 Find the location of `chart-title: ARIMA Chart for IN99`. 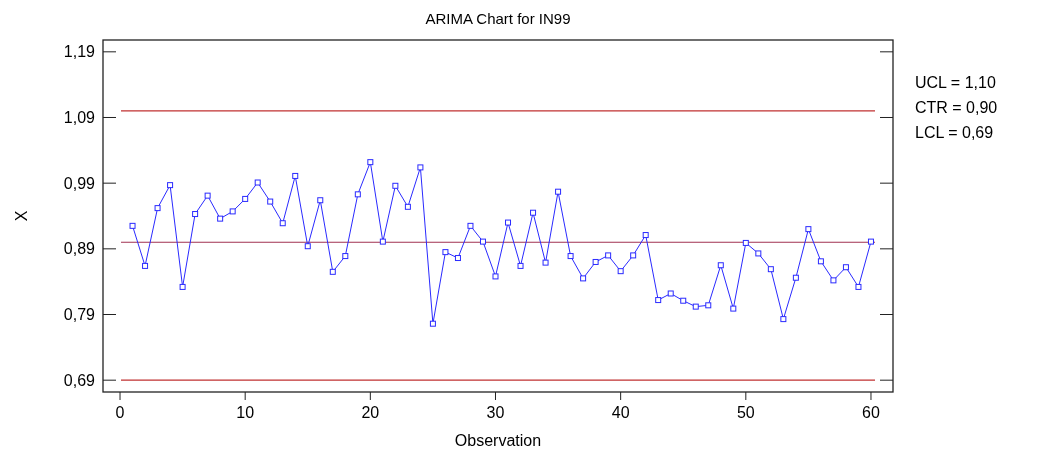

chart-title: ARIMA Chart for IN99 is located at coordinates (498, 18).